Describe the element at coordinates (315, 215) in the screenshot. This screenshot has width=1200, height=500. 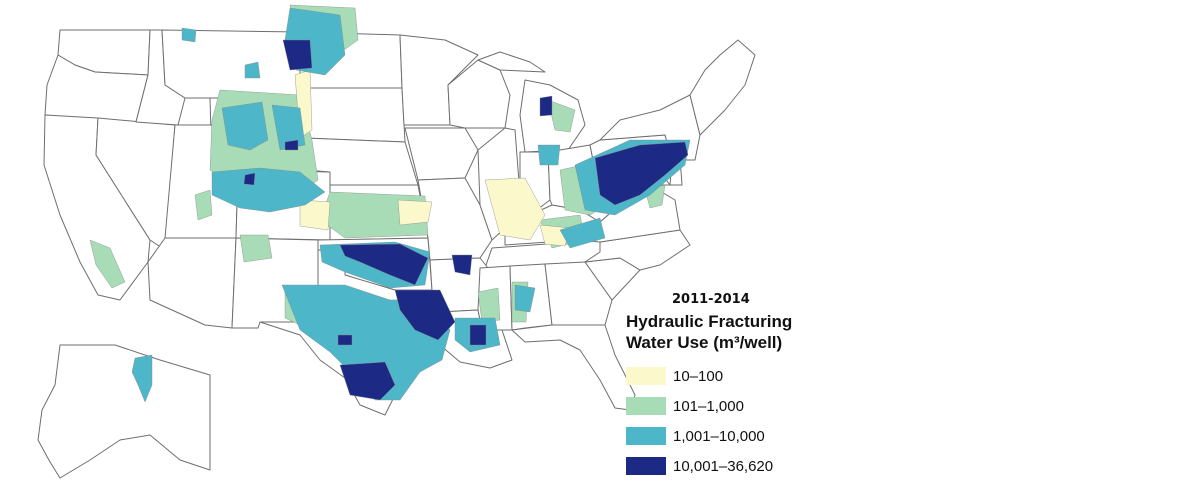
I see `region-colorado-yellow` at that location.